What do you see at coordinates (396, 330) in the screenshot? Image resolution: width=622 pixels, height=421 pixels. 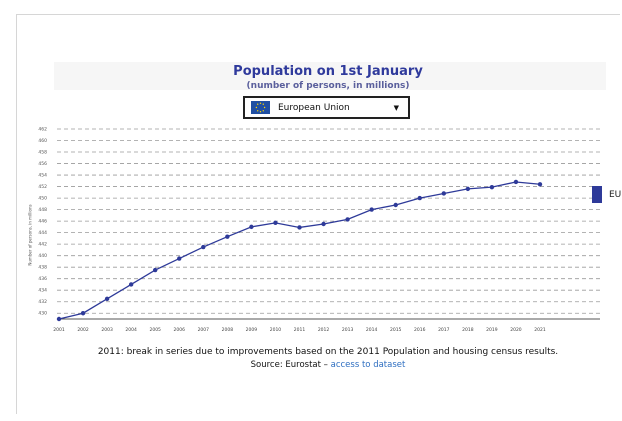 I see `x-tick-label: 2015` at bounding box center [396, 330].